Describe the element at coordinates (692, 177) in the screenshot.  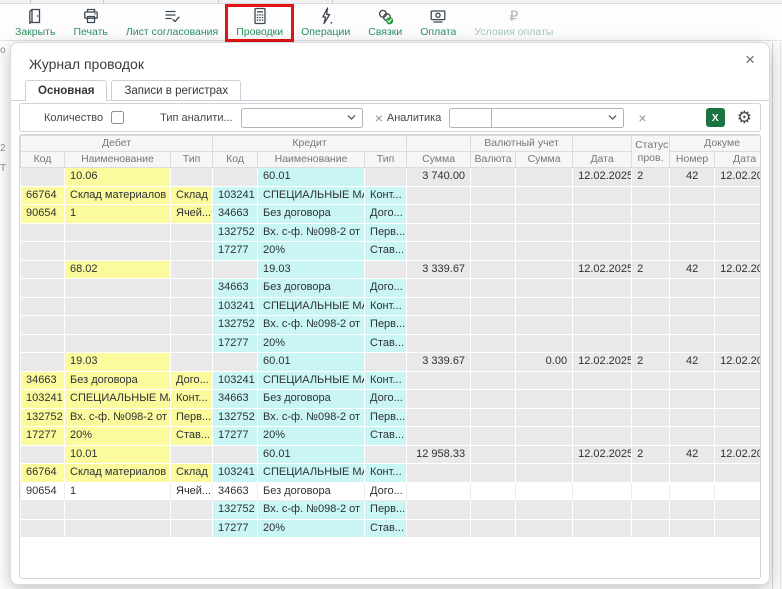
I see `cell: 42` at that location.